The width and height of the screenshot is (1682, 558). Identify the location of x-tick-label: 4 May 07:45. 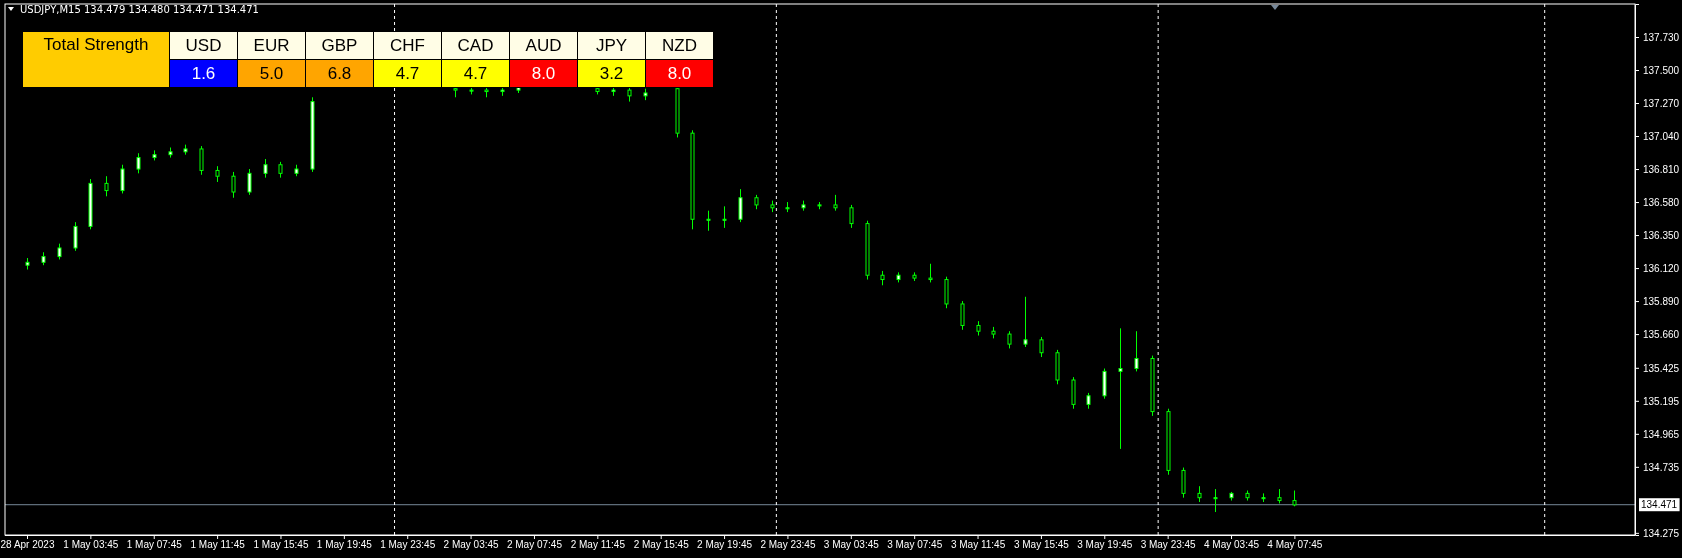
(1295, 545).